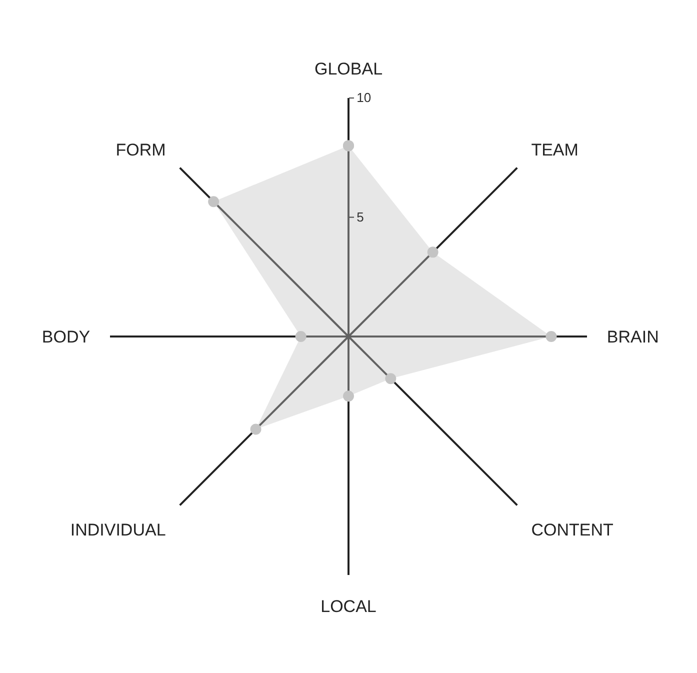 This screenshot has height=673, width=697. I want to click on spoke-label: INDIVIDUAL, so click(118, 530).